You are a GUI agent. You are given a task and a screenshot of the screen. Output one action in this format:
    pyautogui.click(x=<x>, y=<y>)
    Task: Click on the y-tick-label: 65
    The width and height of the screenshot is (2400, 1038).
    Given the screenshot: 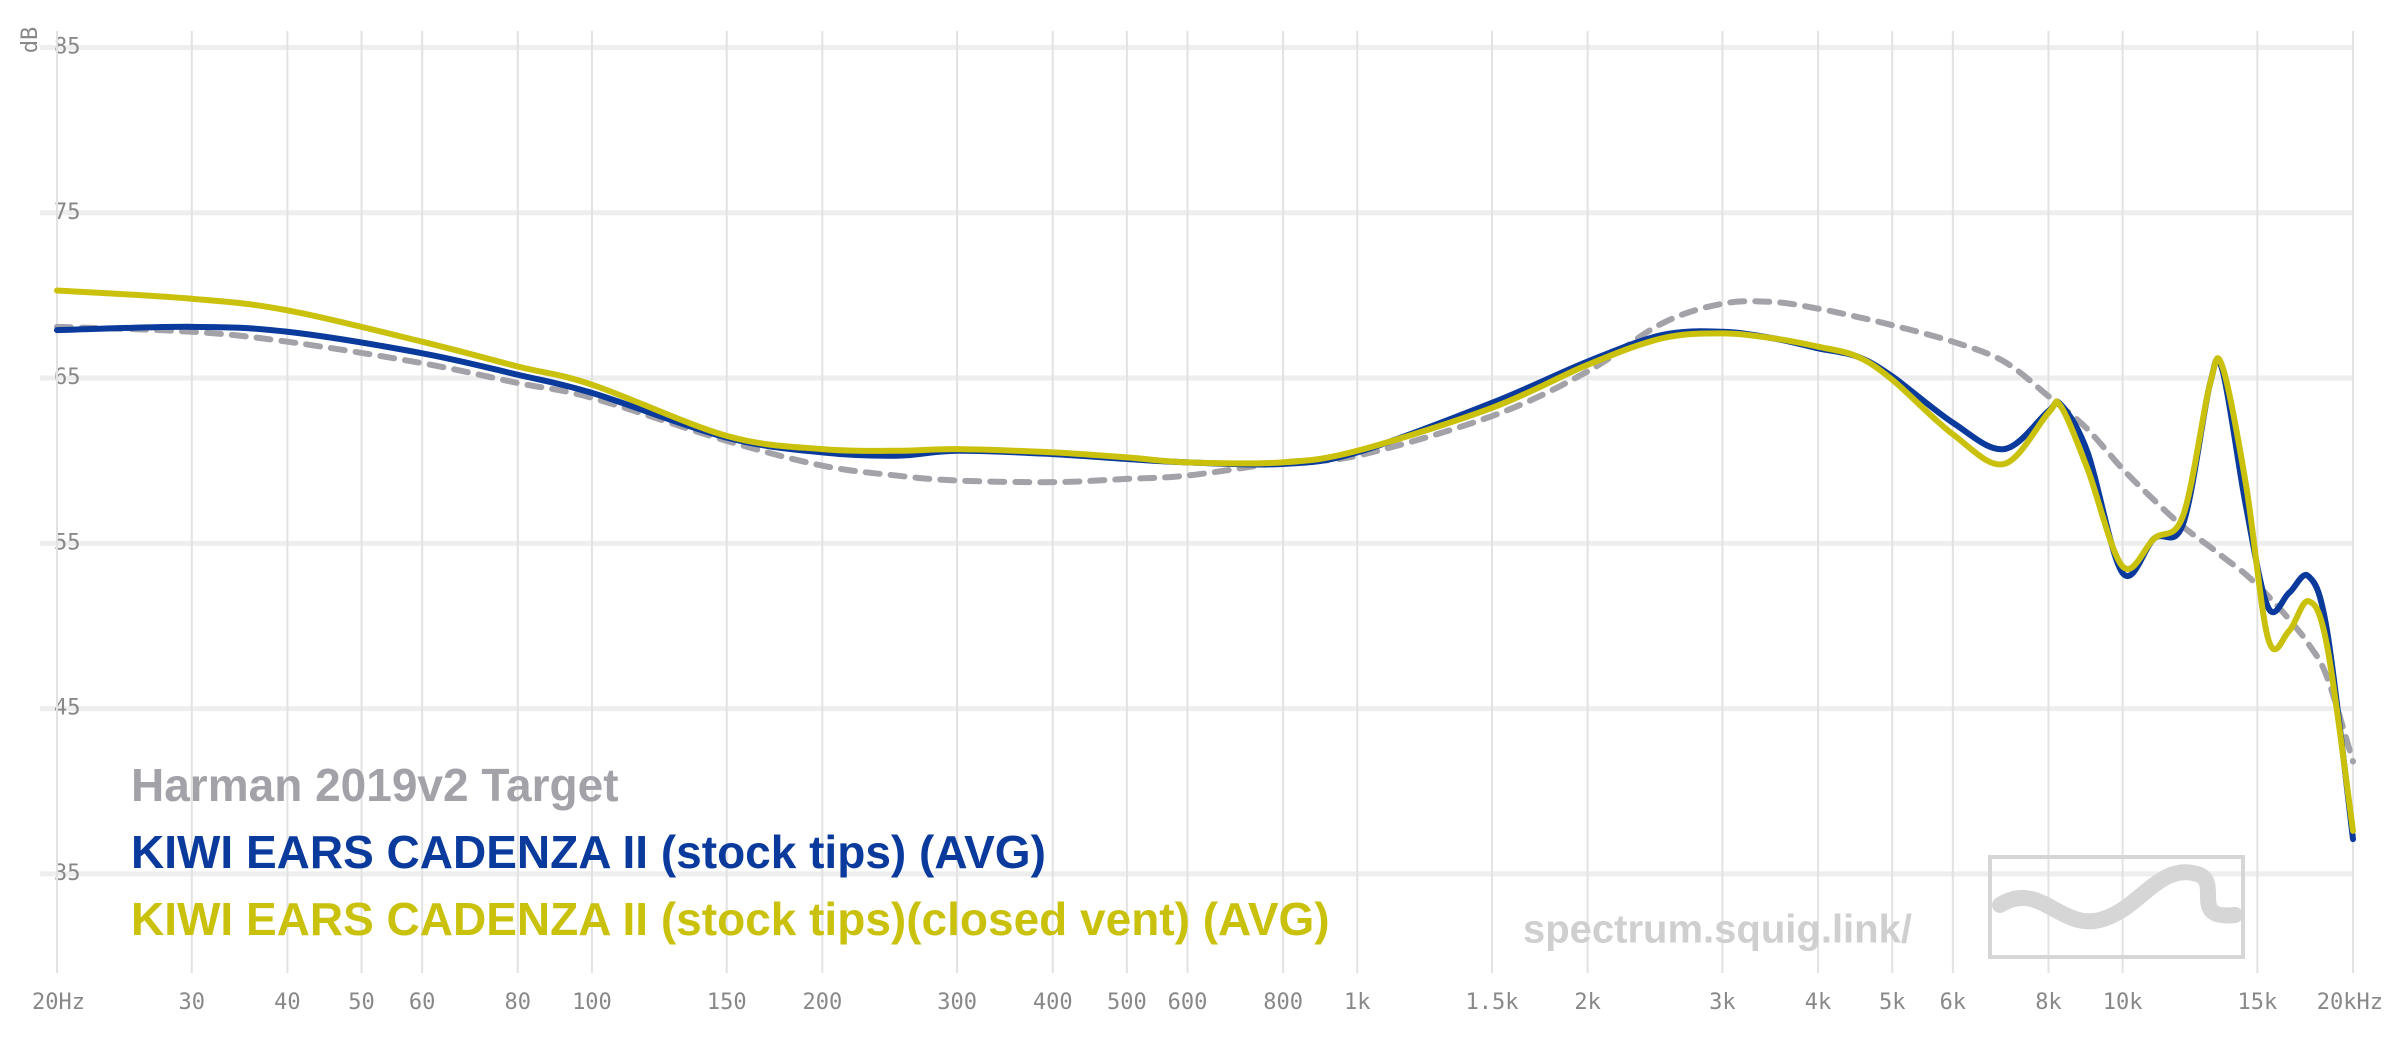 What is the action you would take?
    pyautogui.click(x=67, y=377)
    